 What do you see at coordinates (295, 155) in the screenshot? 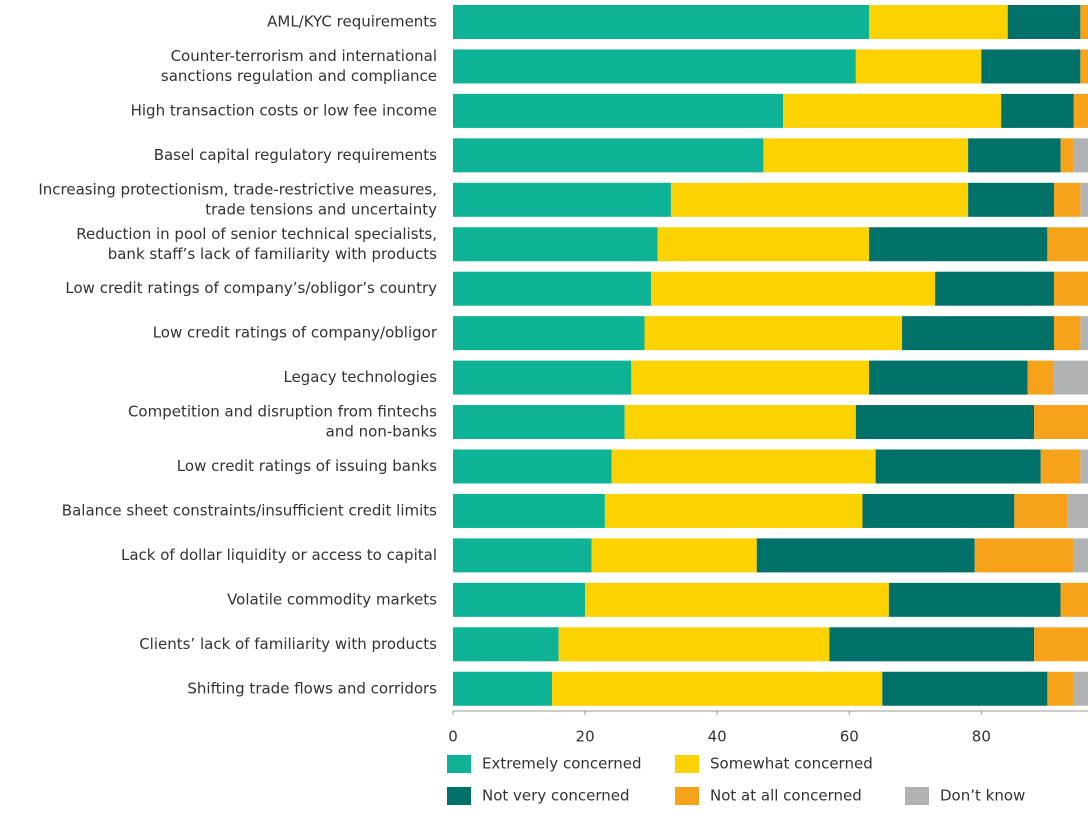
I see `category-label: Basel capital regulatory requirements` at bounding box center [295, 155].